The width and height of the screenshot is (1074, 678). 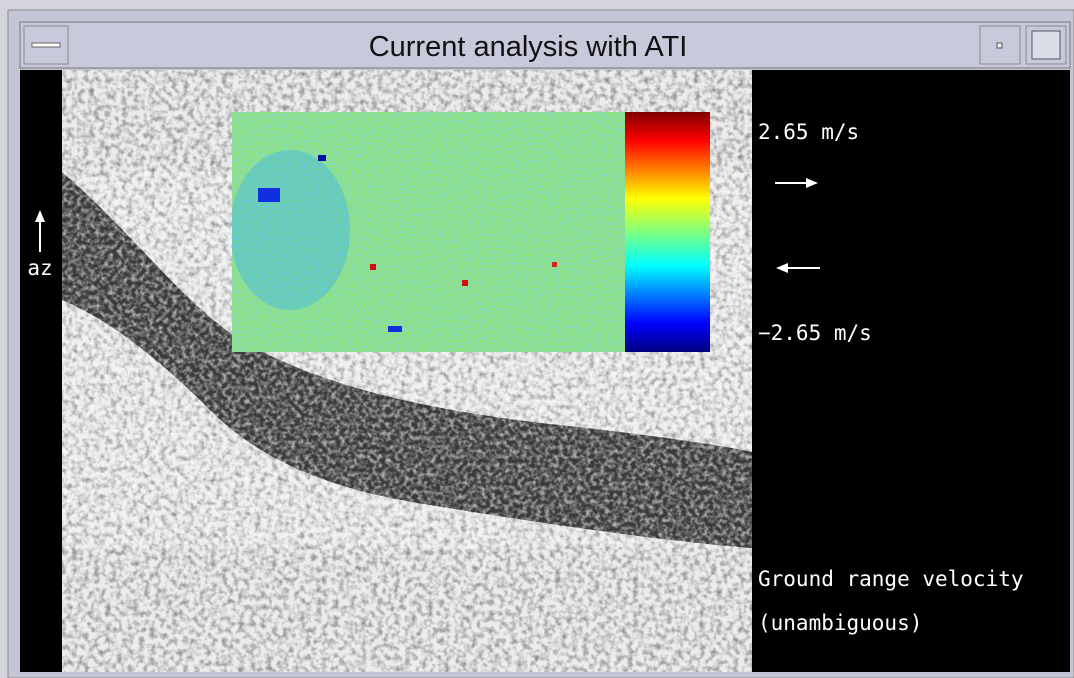 I want to click on right-arrow-head, so click(x=812, y=183).